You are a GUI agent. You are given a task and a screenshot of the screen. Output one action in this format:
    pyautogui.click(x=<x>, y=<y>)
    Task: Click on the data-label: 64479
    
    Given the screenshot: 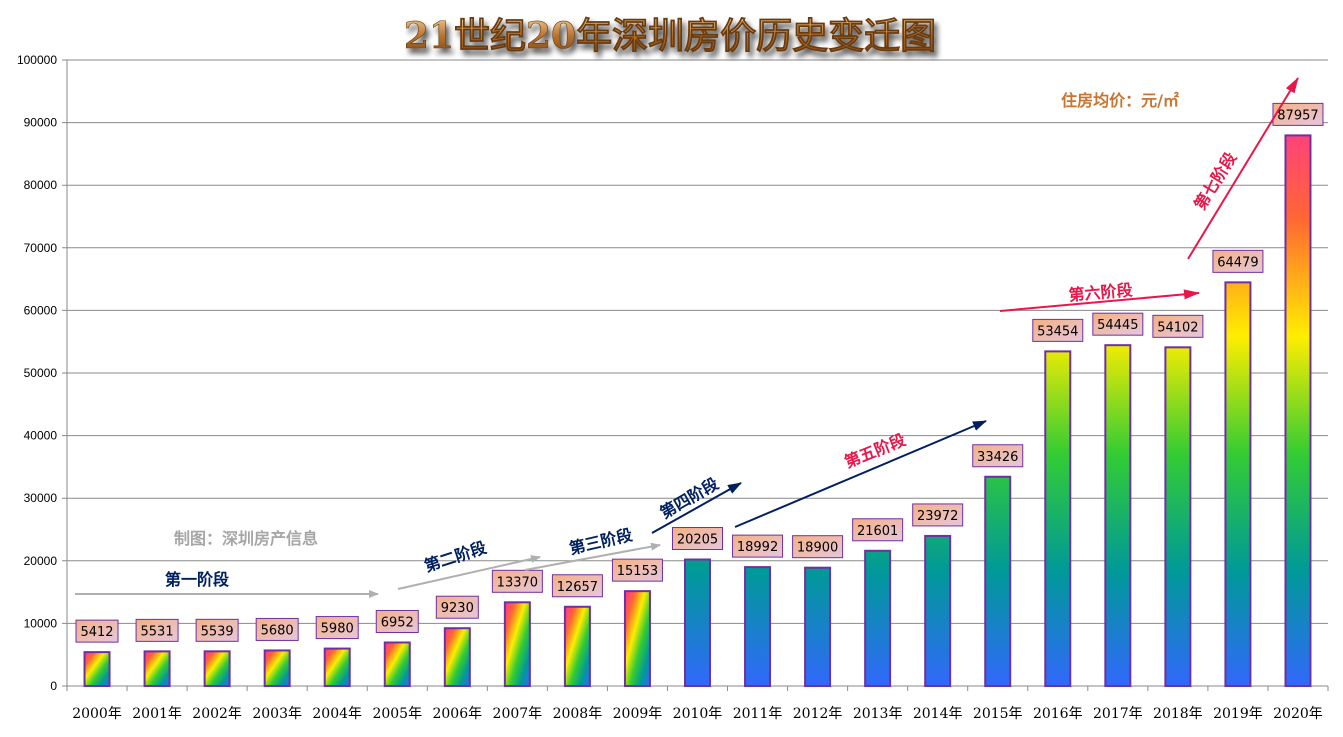 What is the action you would take?
    pyautogui.click(x=1237, y=262)
    